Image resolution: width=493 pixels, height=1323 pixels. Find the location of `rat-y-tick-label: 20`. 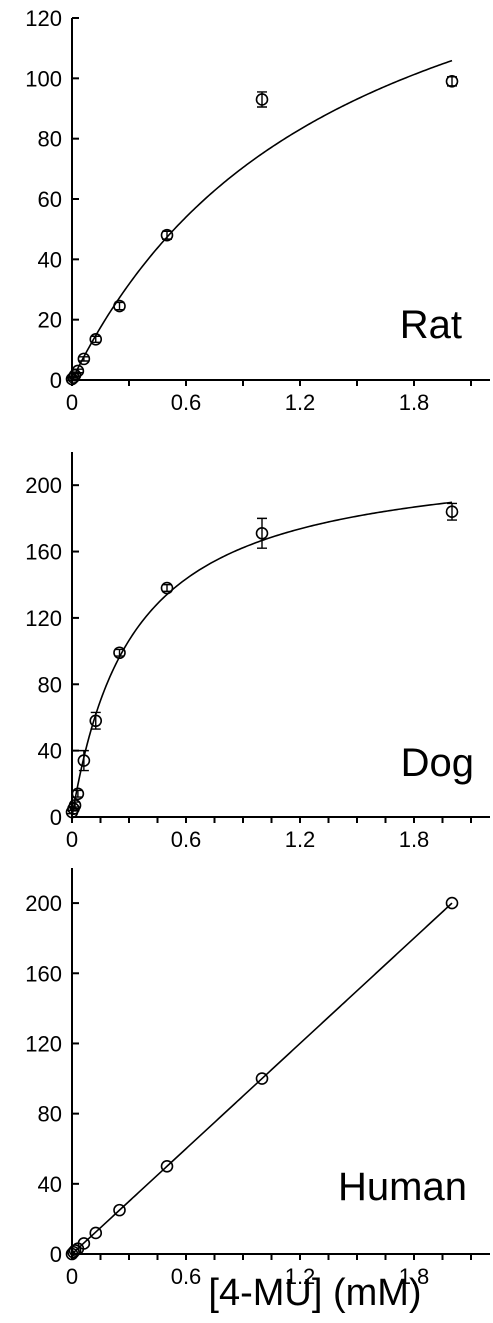

rat-y-tick-label: 20 is located at coordinates (50, 320).